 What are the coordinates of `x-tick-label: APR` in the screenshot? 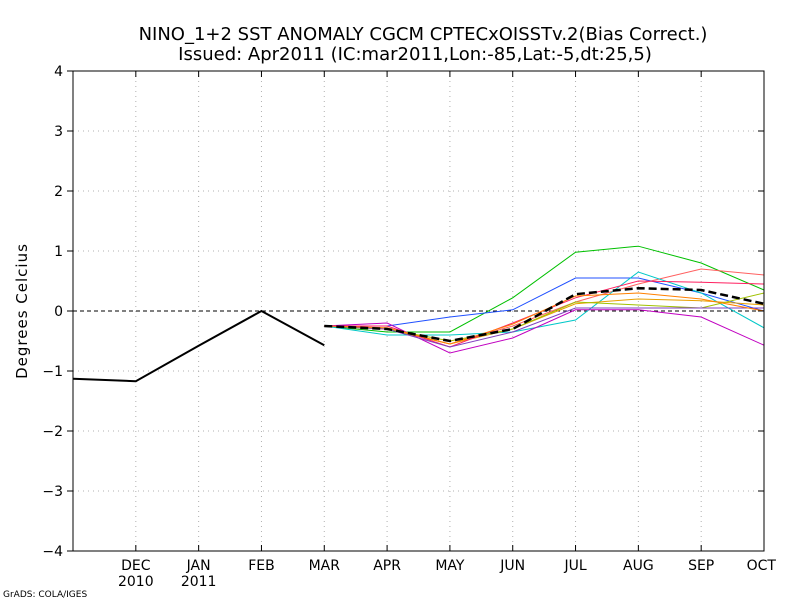 It's located at (387, 566).